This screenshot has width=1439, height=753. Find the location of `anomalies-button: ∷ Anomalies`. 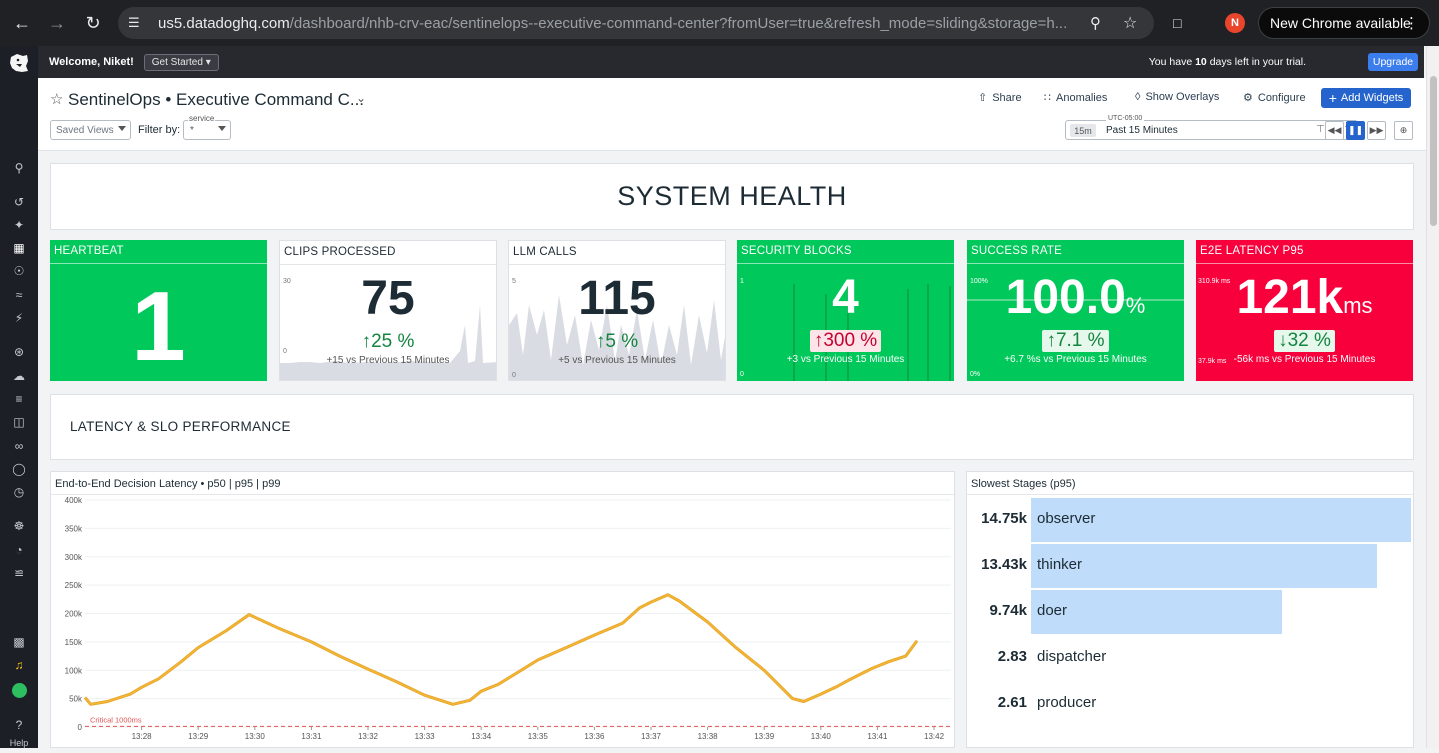

anomalies-button: ∷ Anomalies is located at coordinates (1075, 98).